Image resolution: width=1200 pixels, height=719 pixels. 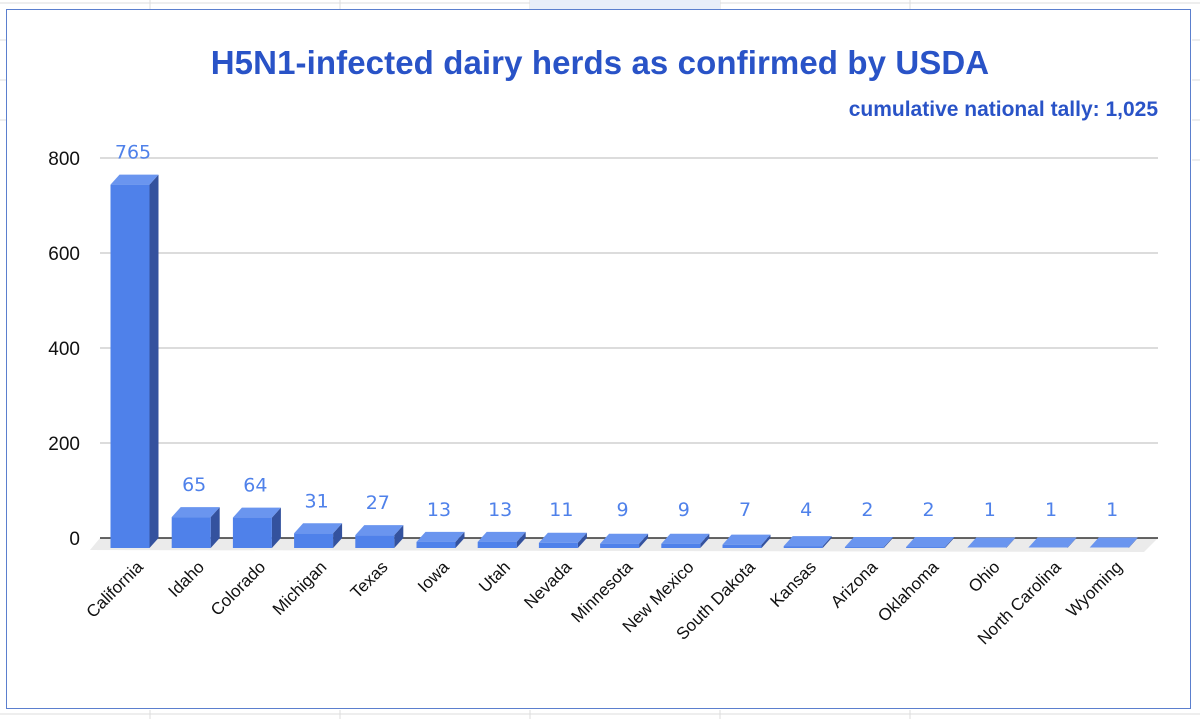 What do you see at coordinates (194, 485) in the screenshot?
I see `data-label: 65` at bounding box center [194, 485].